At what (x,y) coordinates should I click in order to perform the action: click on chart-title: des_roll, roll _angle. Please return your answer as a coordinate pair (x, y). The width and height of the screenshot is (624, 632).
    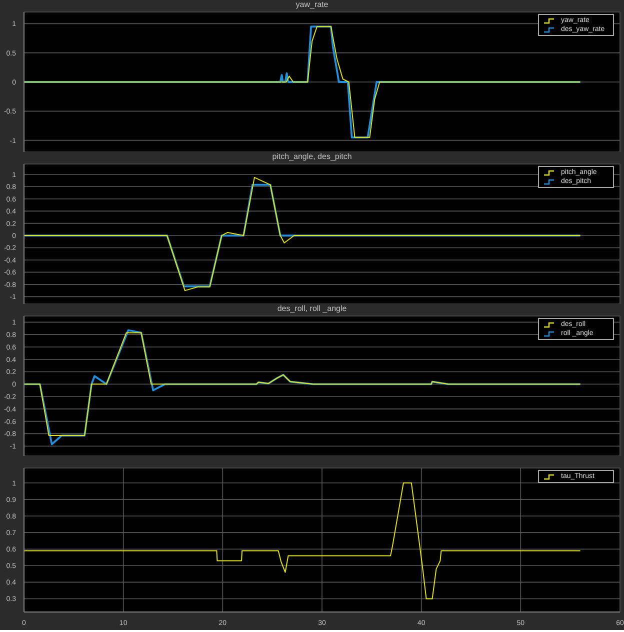
    Looking at the image, I should click on (312, 309).